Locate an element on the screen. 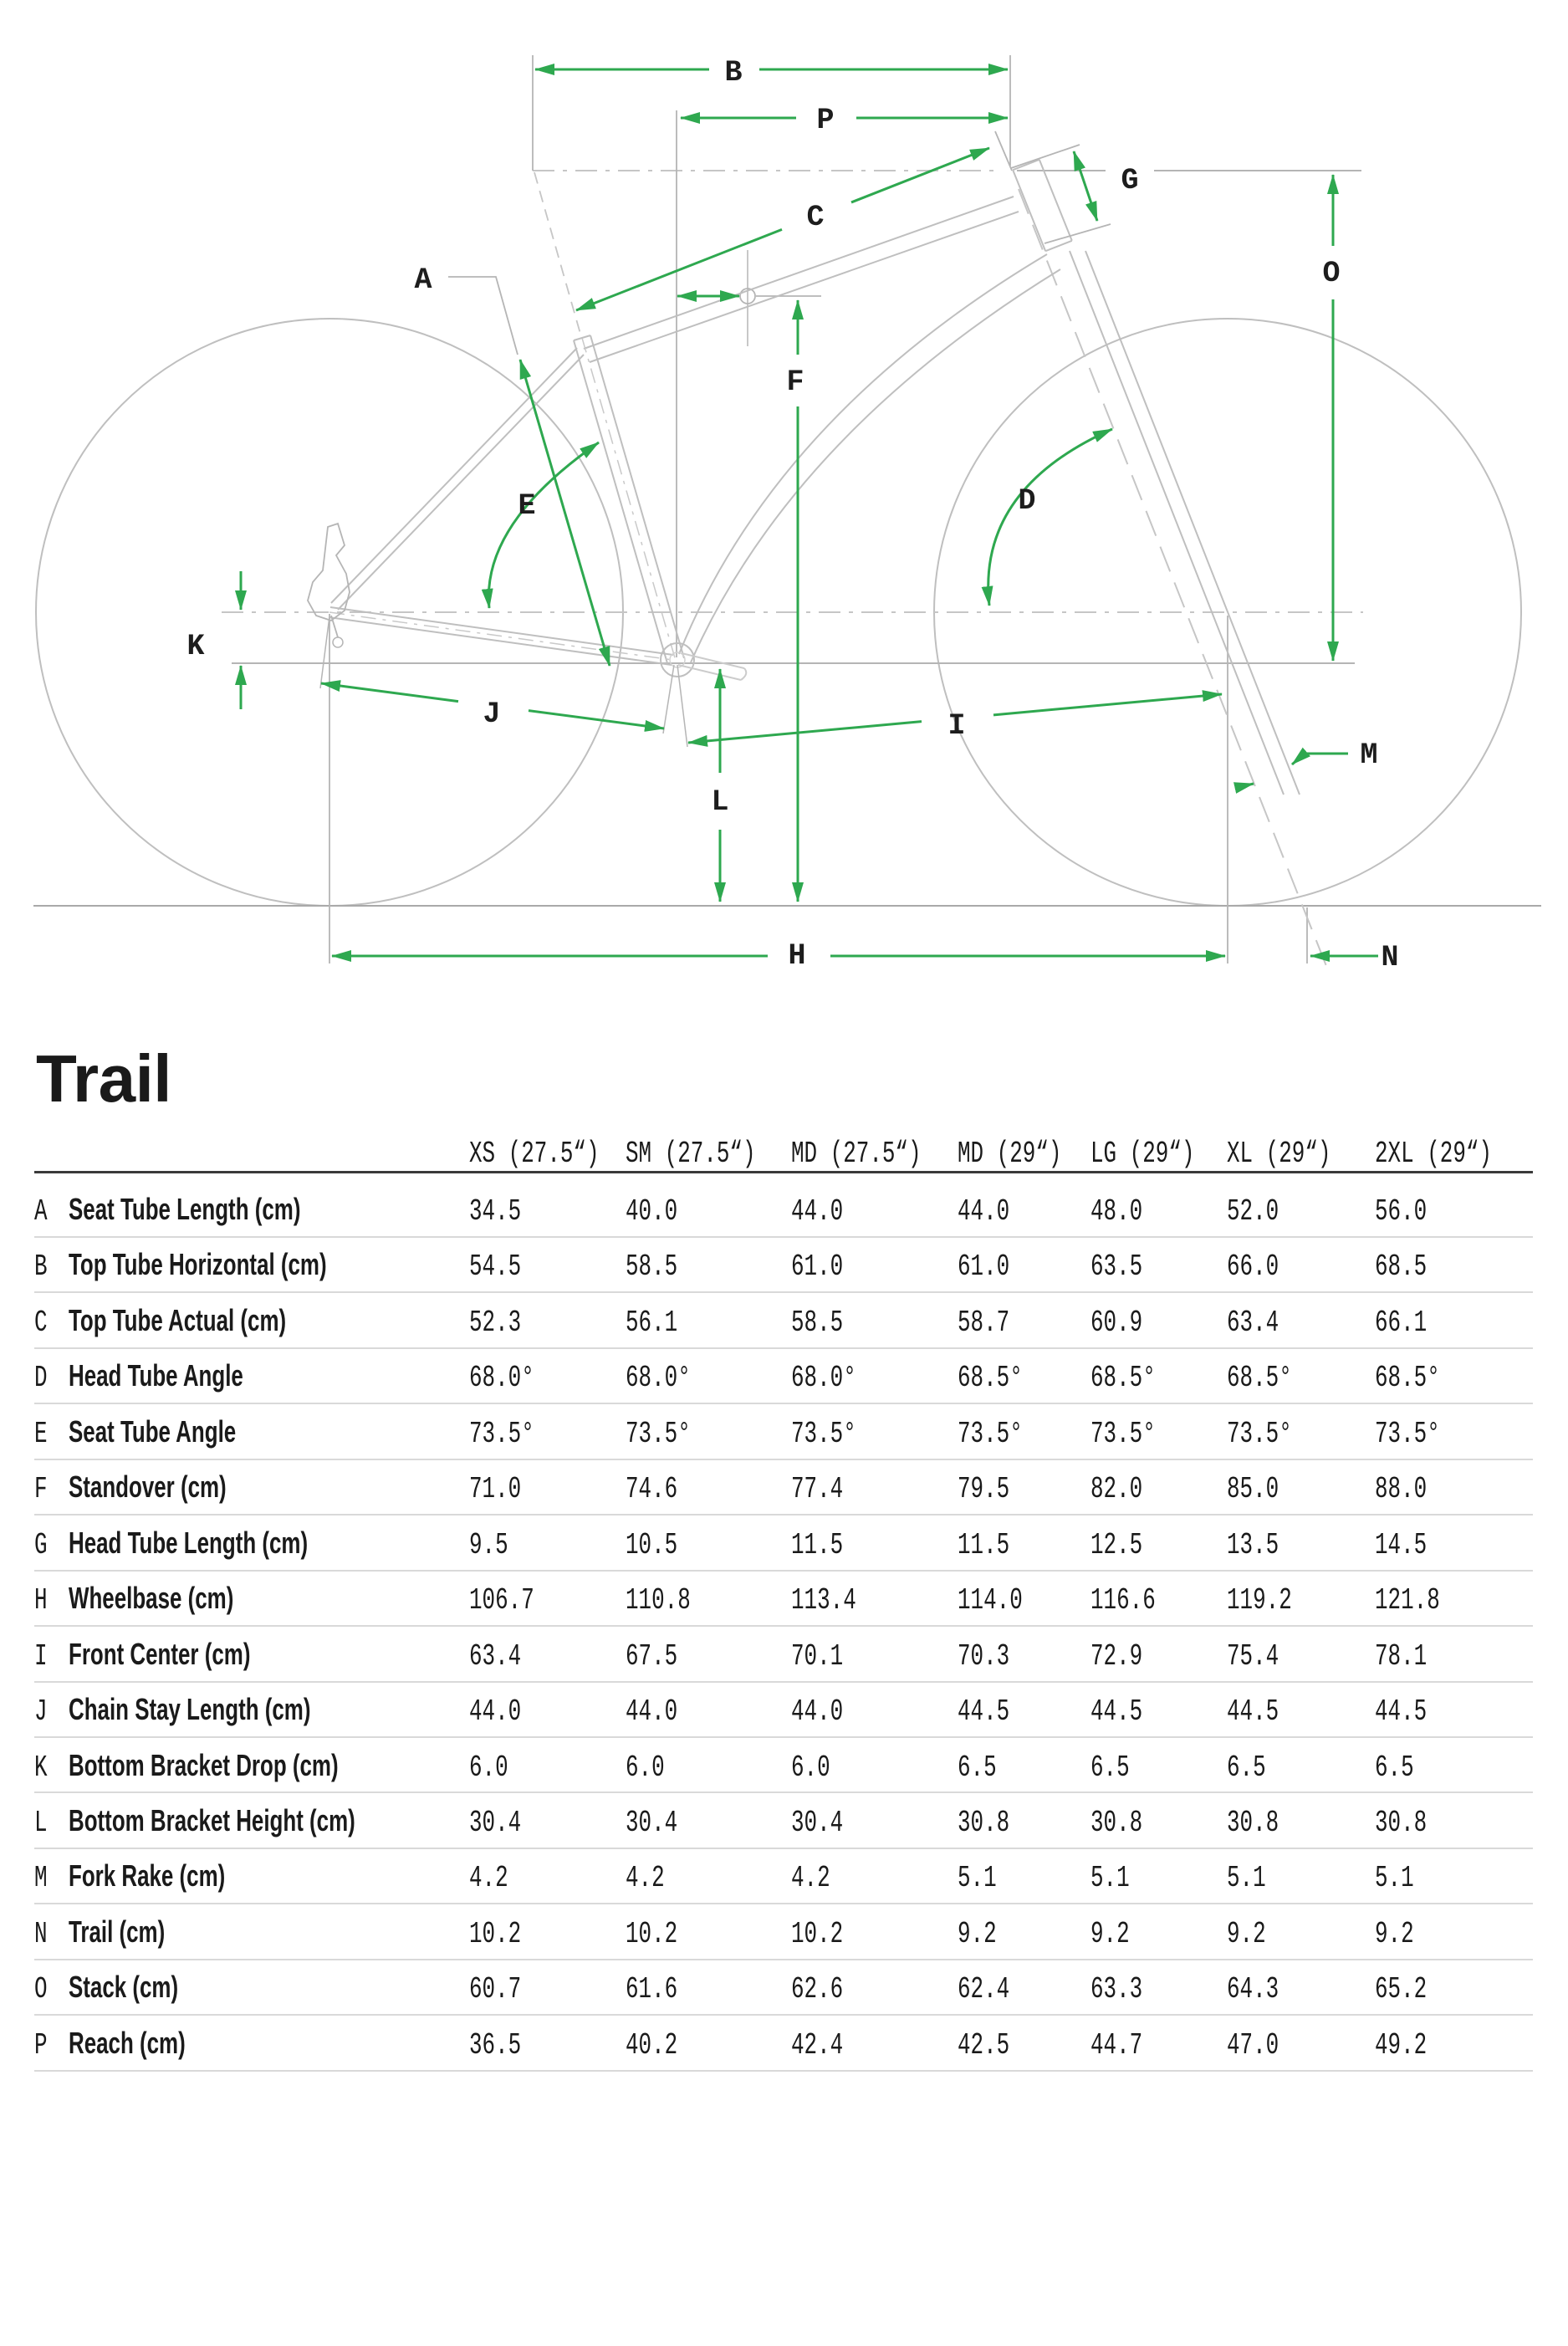 The image size is (1568, 2346). svg-text: O is located at coordinates (1331, 273).